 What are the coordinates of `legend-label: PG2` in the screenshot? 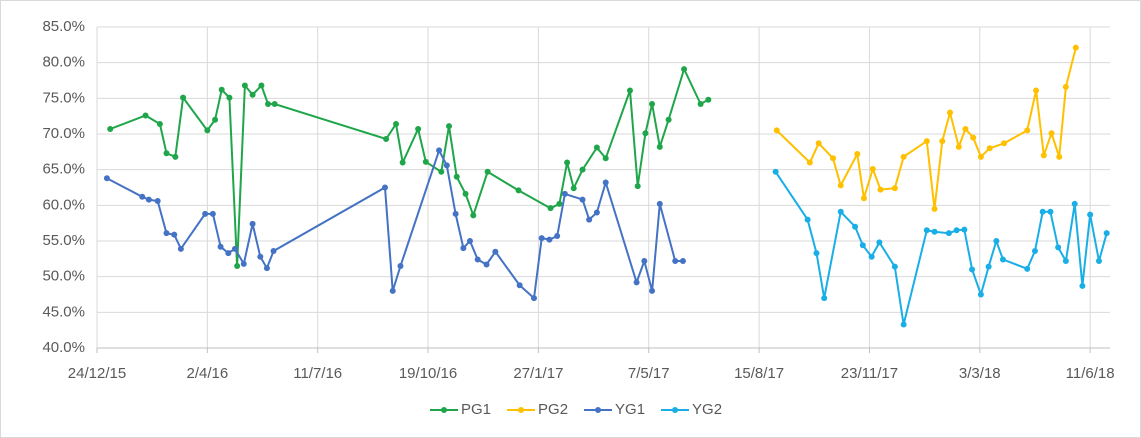 It's located at (553, 409).